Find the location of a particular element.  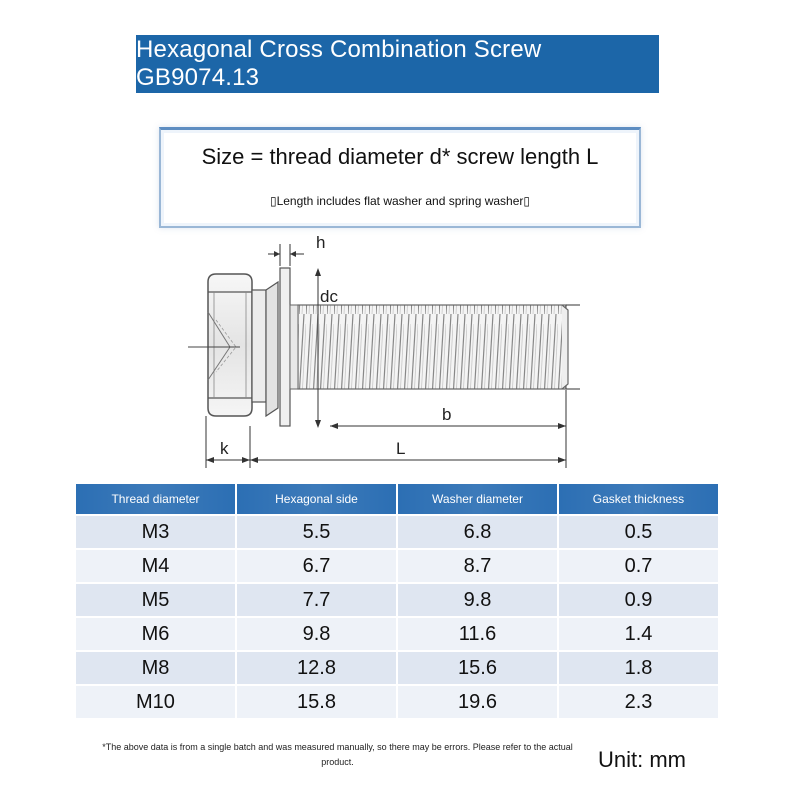

cell-thread: M6 is located at coordinates (155, 634).